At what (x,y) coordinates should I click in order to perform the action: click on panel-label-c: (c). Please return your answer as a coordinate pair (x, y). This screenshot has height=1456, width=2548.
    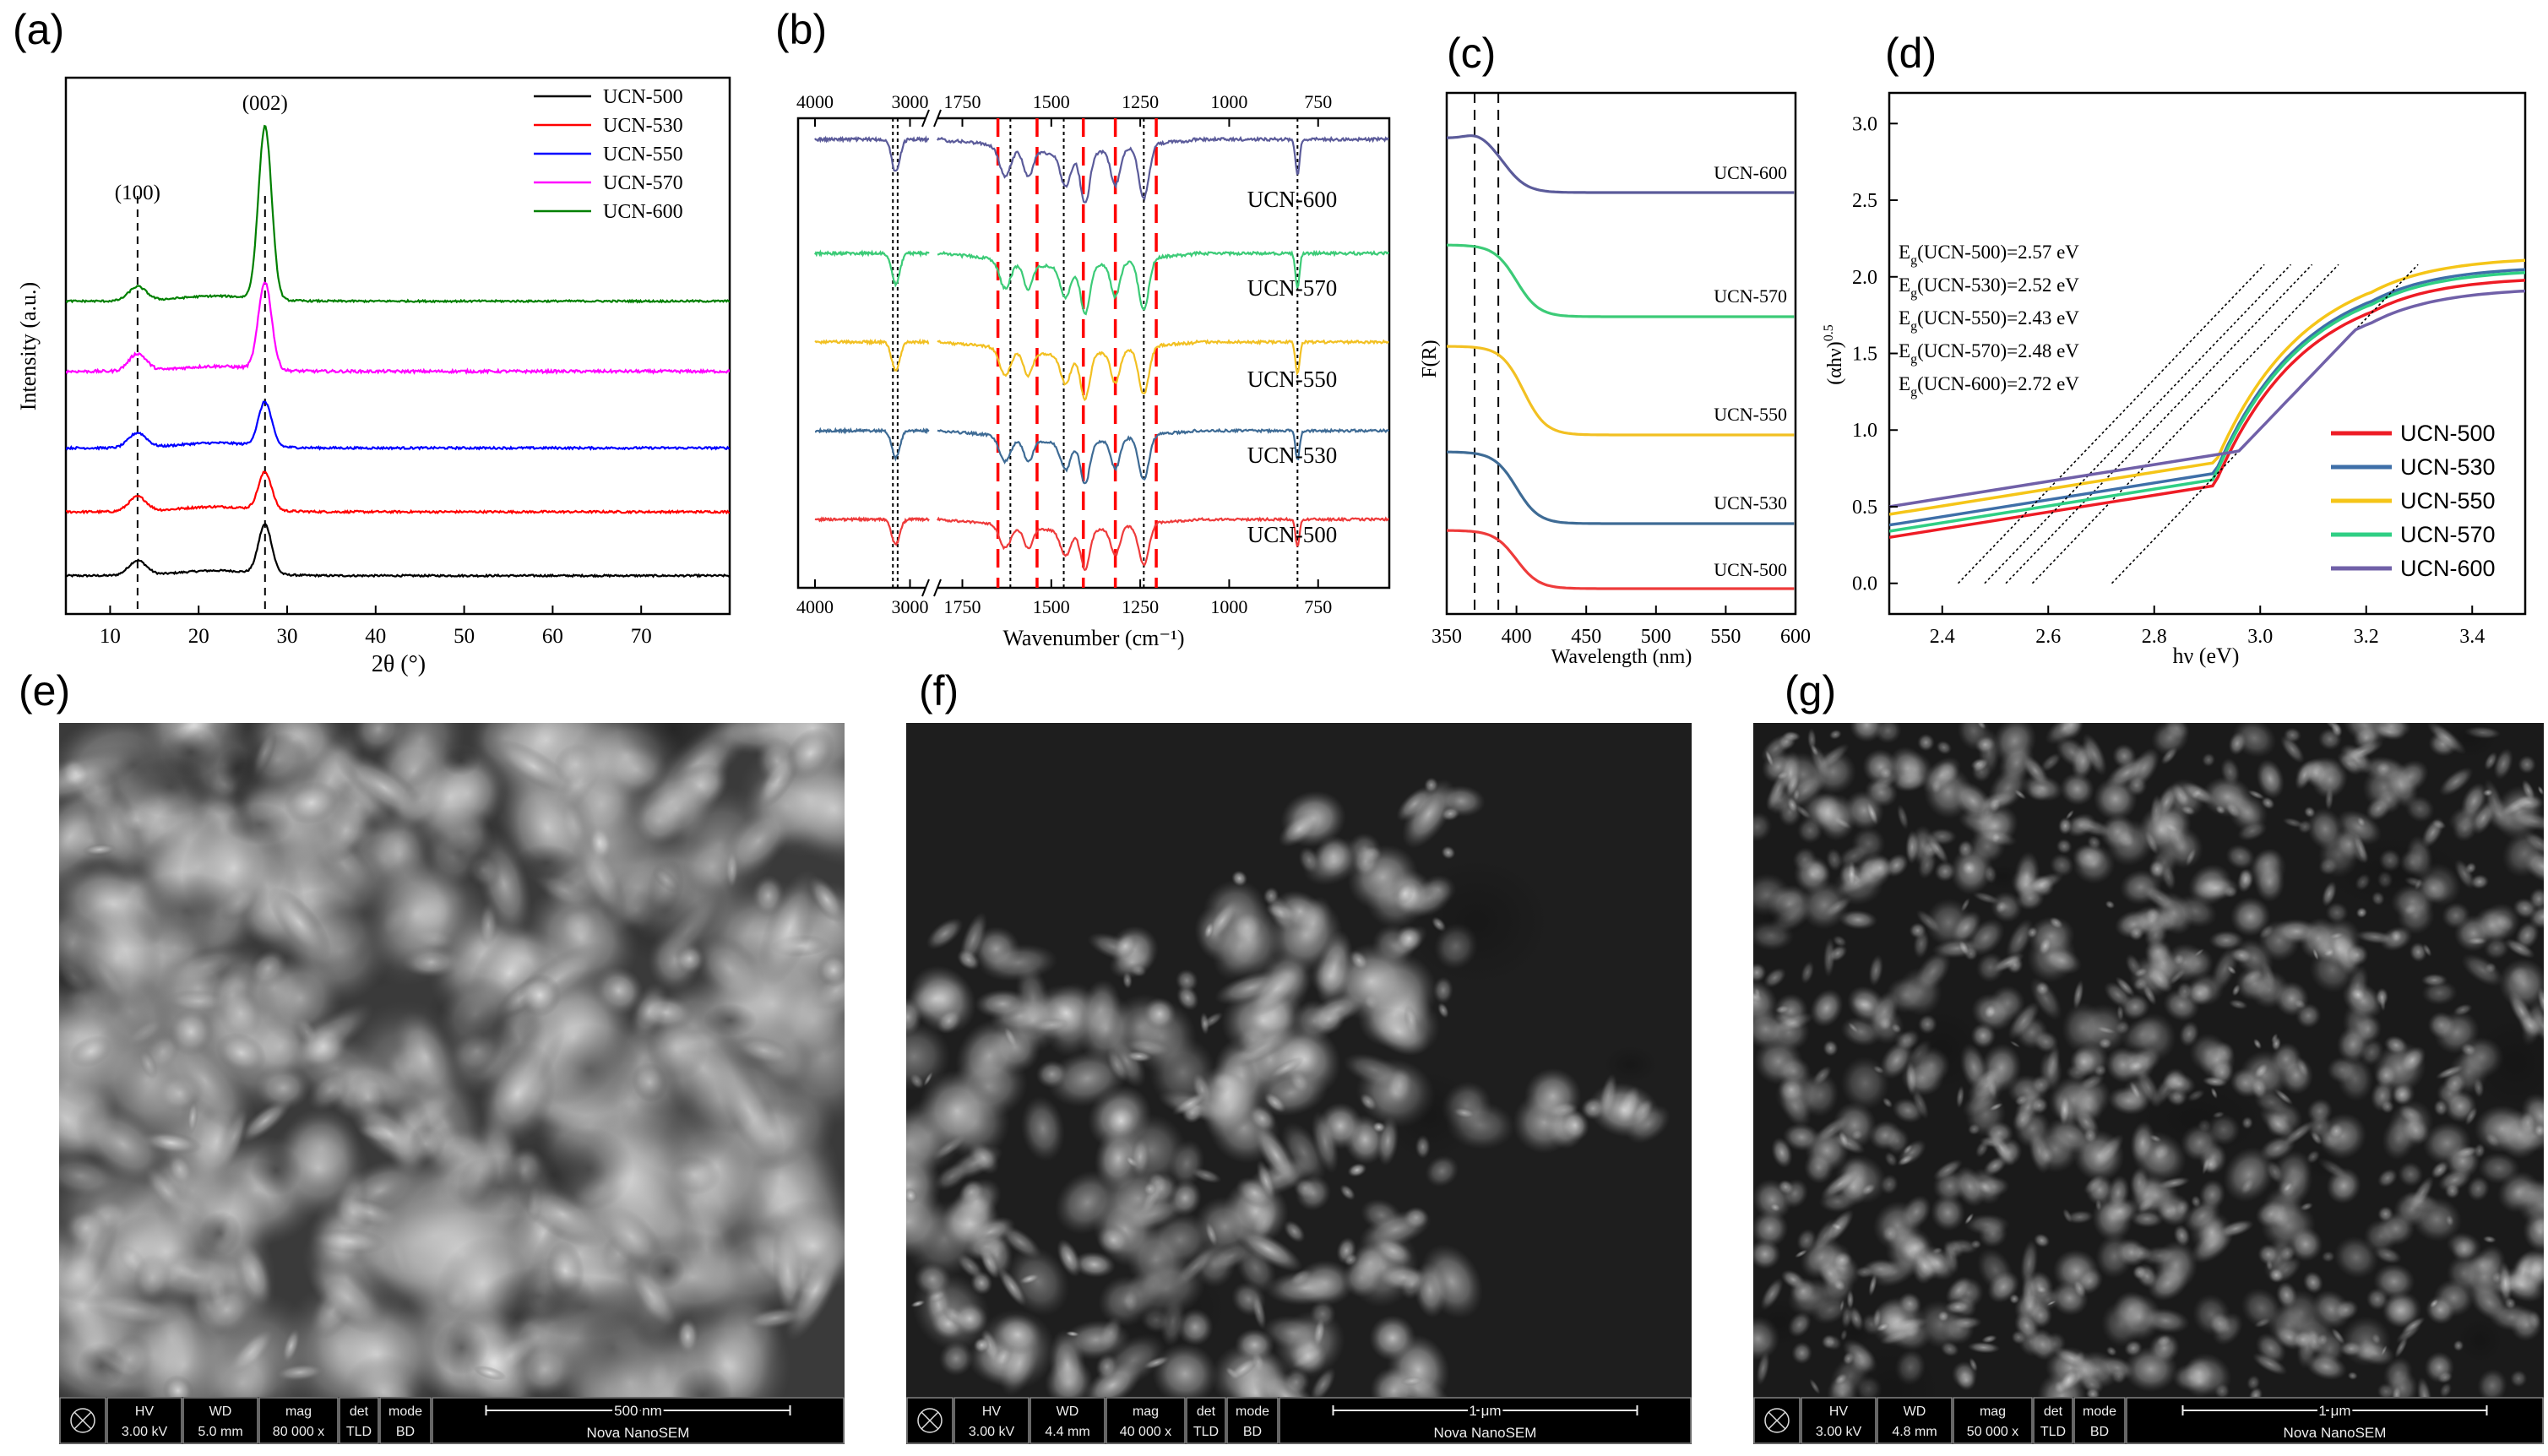
    Looking at the image, I should click on (1471, 53).